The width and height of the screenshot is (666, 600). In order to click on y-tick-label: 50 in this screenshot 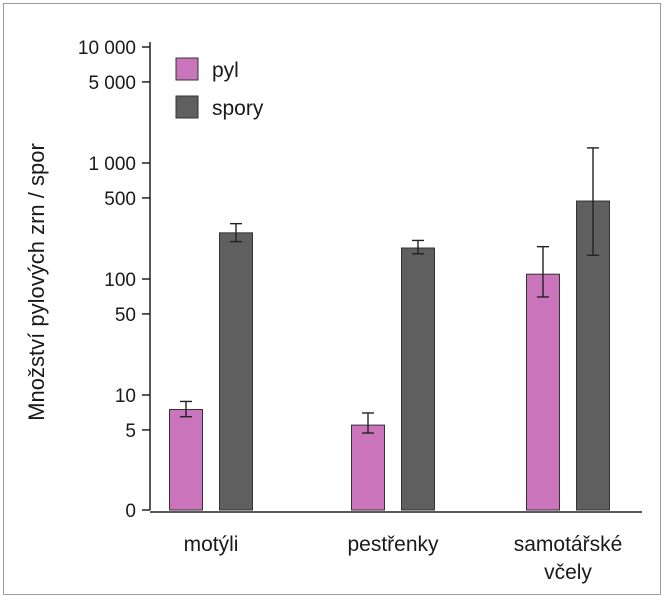, I will do `click(125, 315)`.